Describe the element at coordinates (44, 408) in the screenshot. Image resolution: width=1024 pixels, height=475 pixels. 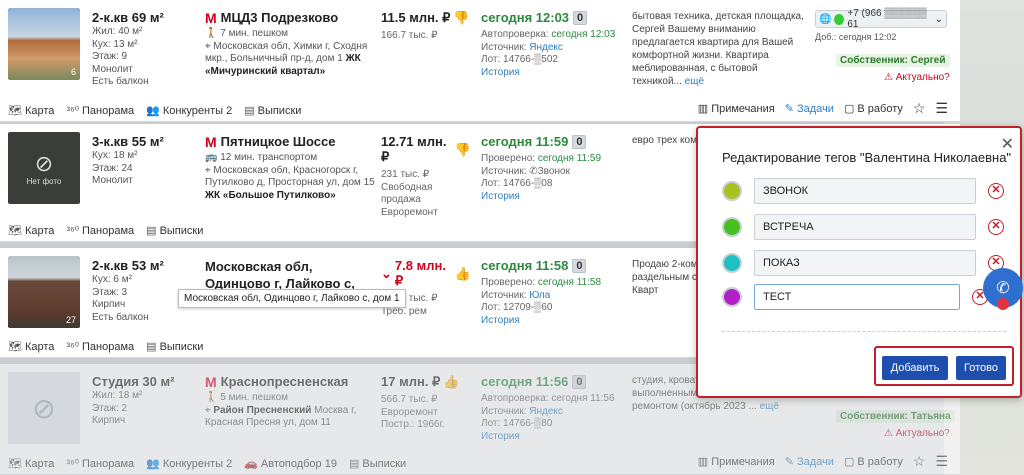
I see `listing-photo: ⊘` at that location.